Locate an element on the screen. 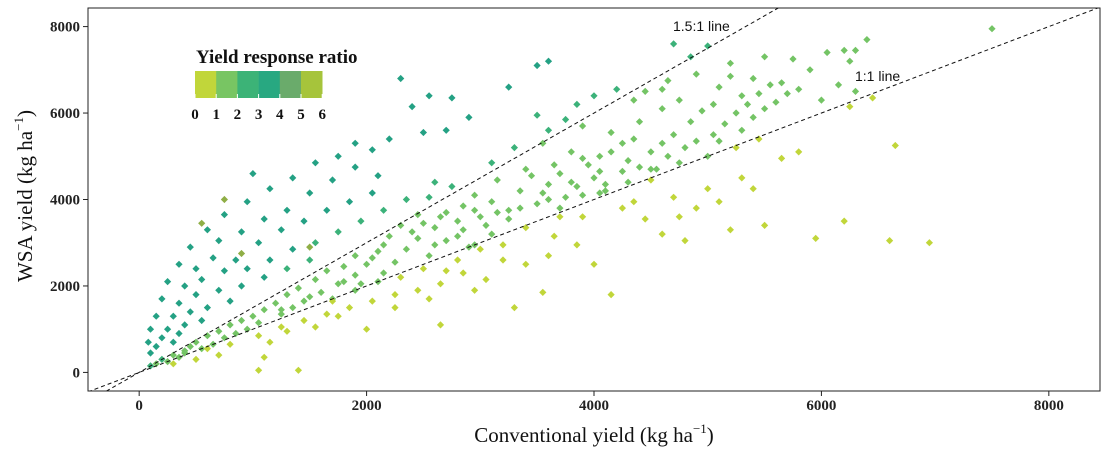  x-tick-label: 4000 is located at coordinates (594, 406).